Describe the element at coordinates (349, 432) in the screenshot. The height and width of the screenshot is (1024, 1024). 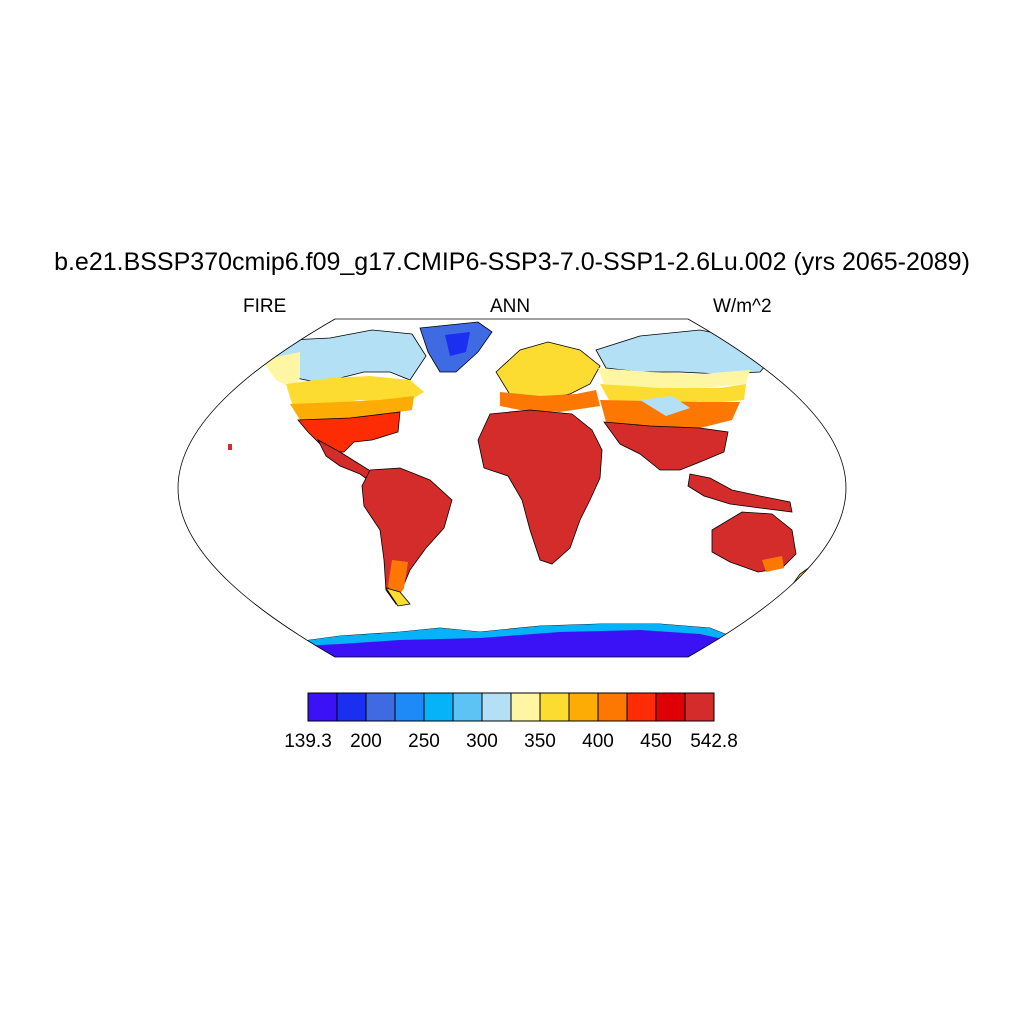
I see `north-america-south` at that location.